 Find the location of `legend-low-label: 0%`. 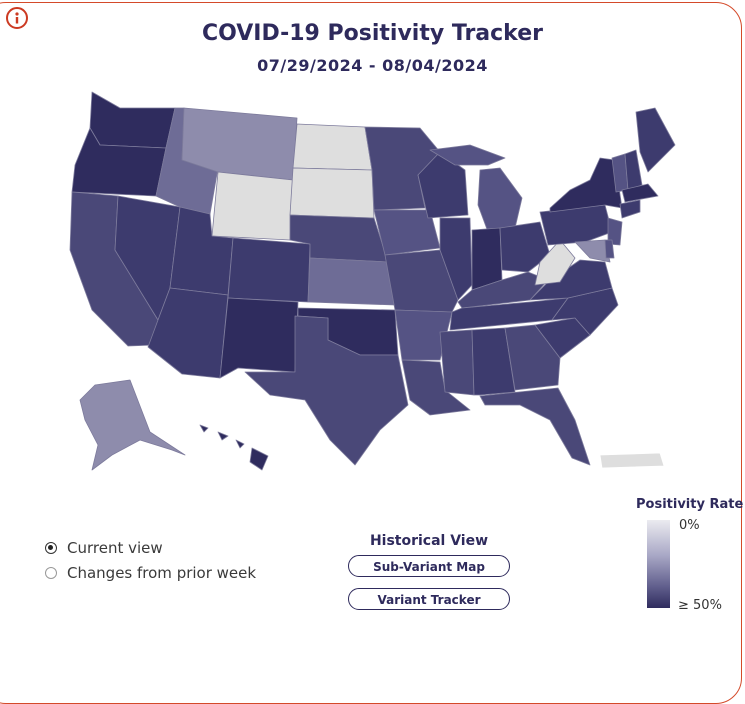

legend-low-label: 0% is located at coordinates (689, 525).